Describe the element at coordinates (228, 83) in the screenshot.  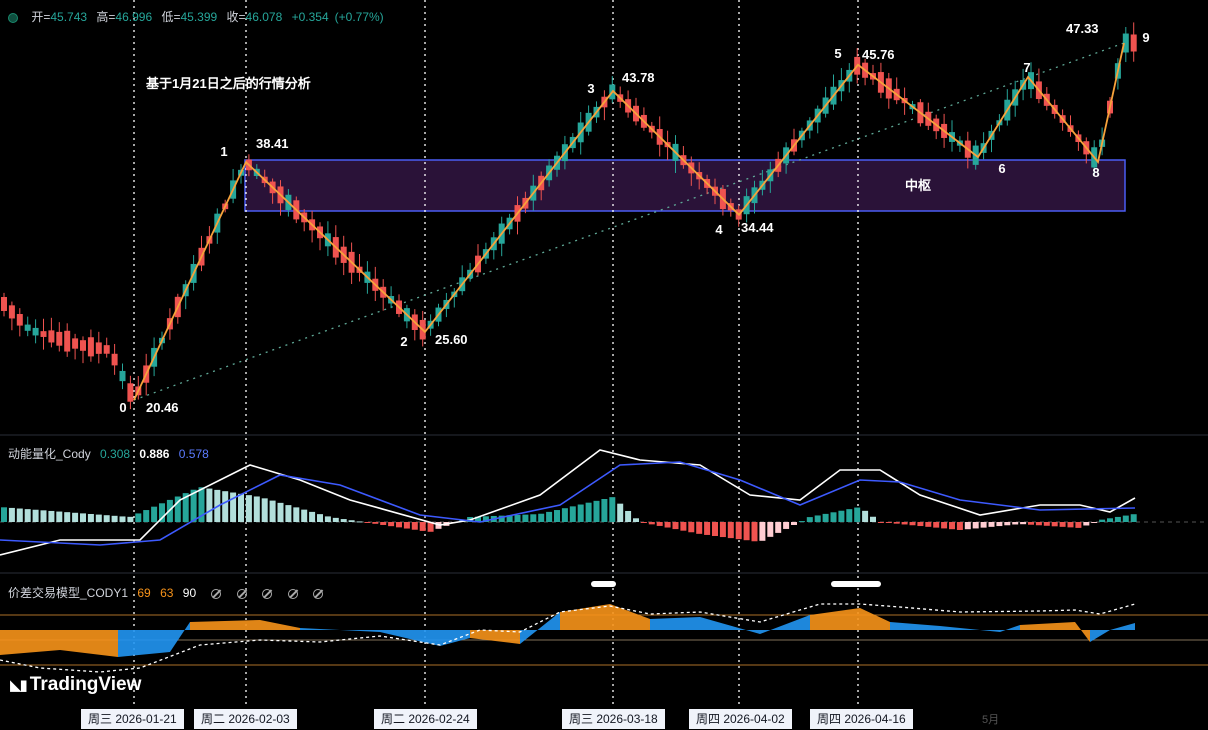
I see `analysis-note: 基于1月21日之后的行情分析` at that location.